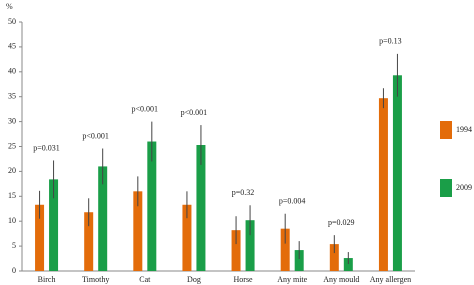  I want to click on p-value: p=0.13, so click(390, 41).